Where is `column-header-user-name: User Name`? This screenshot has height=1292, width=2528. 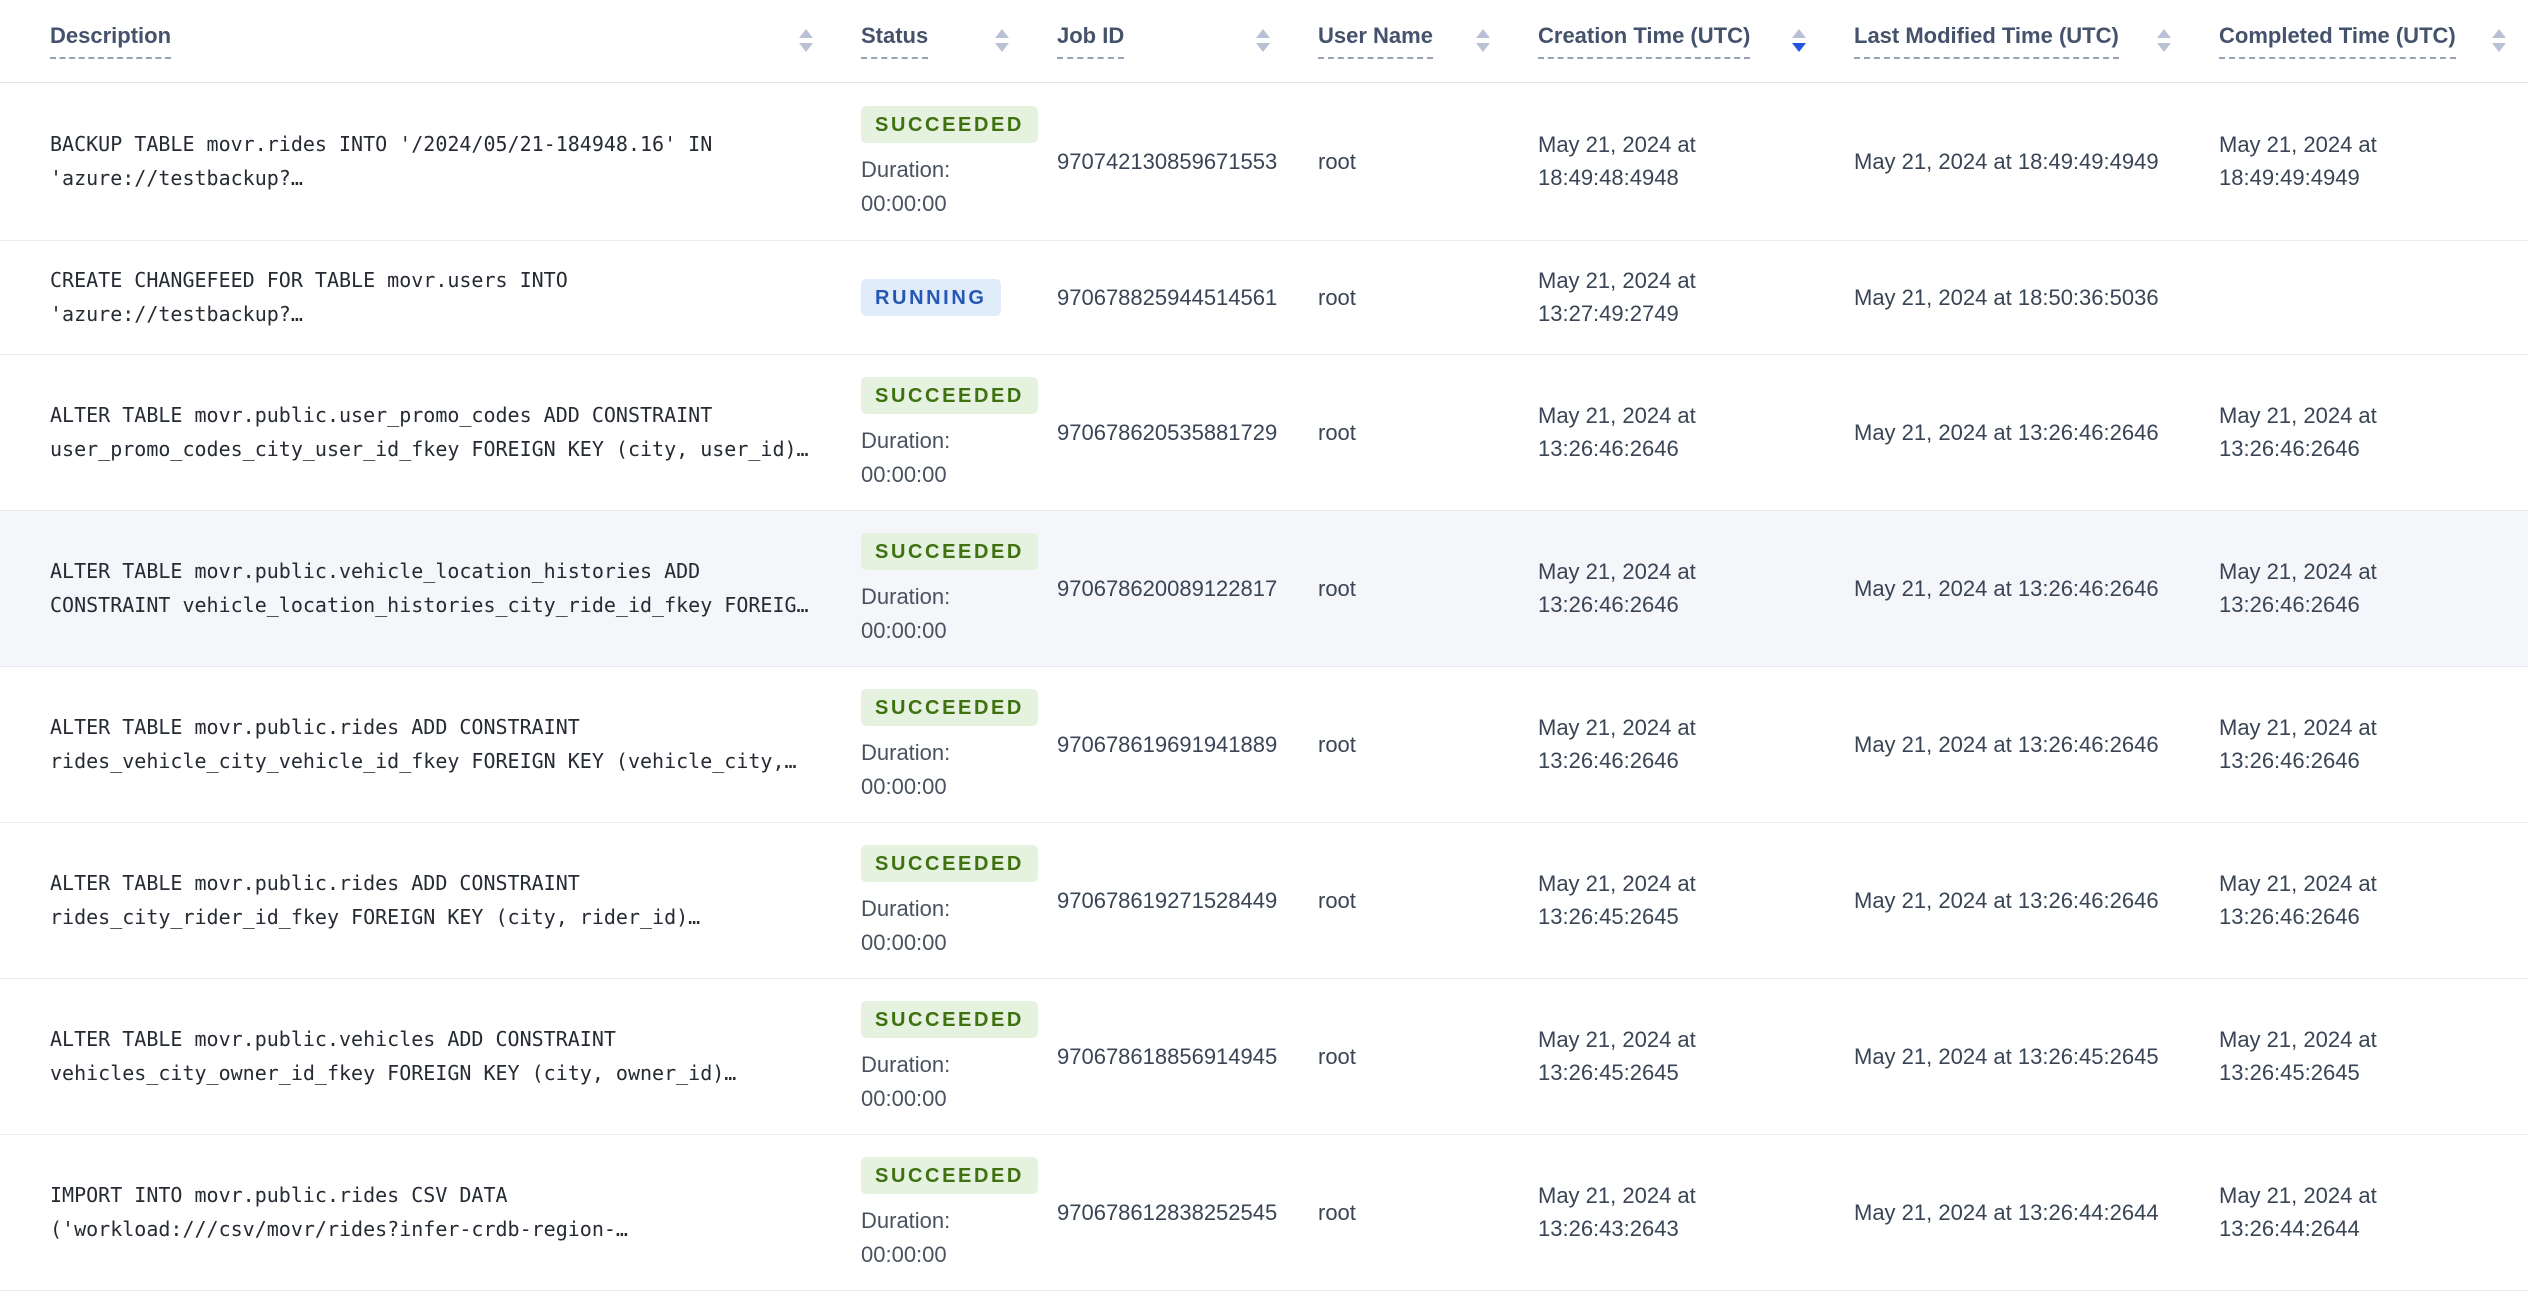 column-header-user-name: User Name is located at coordinates (1428, 41).